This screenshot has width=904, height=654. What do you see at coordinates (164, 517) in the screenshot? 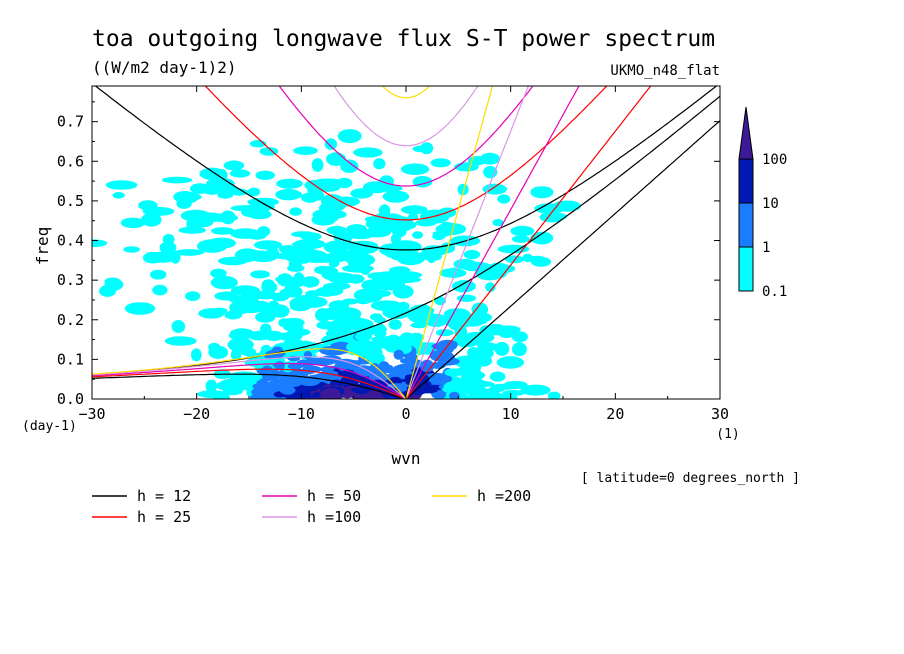
I see `legend-label: h = 25` at bounding box center [164, 517].